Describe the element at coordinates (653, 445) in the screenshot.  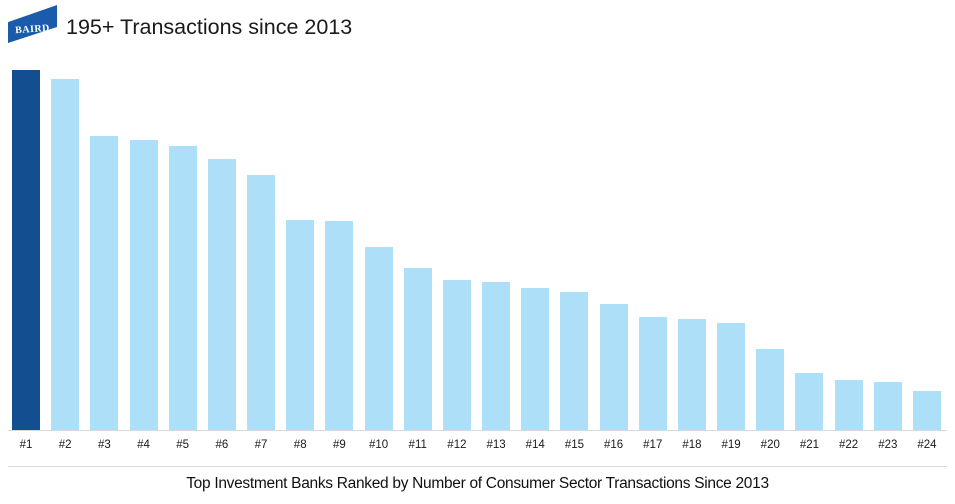
I see `x-axis-label-17: #17` at that location.